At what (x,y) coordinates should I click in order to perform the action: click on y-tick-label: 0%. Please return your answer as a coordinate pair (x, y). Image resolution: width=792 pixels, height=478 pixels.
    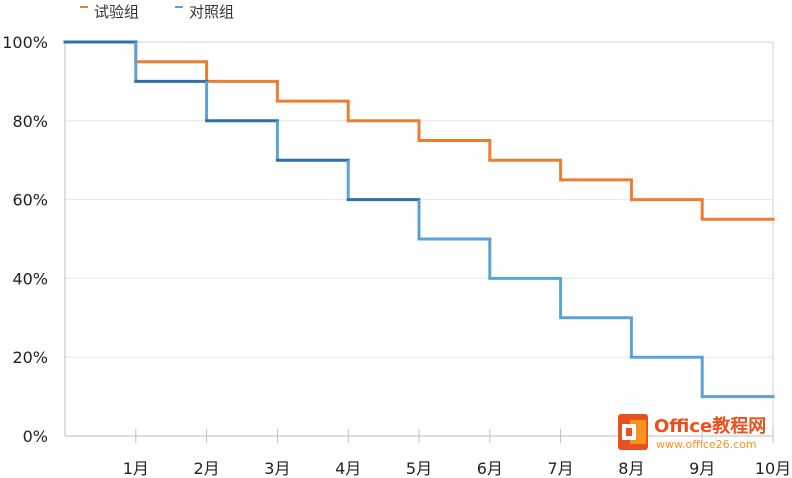
    Looking at the image, I should click on (35, 436).